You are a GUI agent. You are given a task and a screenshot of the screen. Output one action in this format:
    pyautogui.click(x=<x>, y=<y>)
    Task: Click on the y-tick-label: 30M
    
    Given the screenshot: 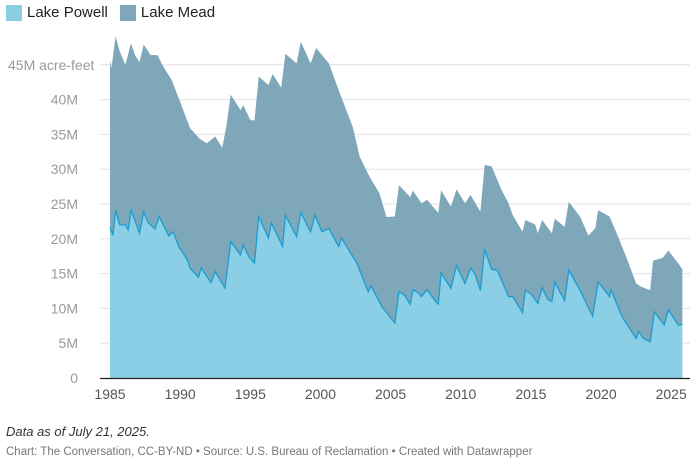 What is the action you would take?
    pyautogui.click(x=64, y=169)
    